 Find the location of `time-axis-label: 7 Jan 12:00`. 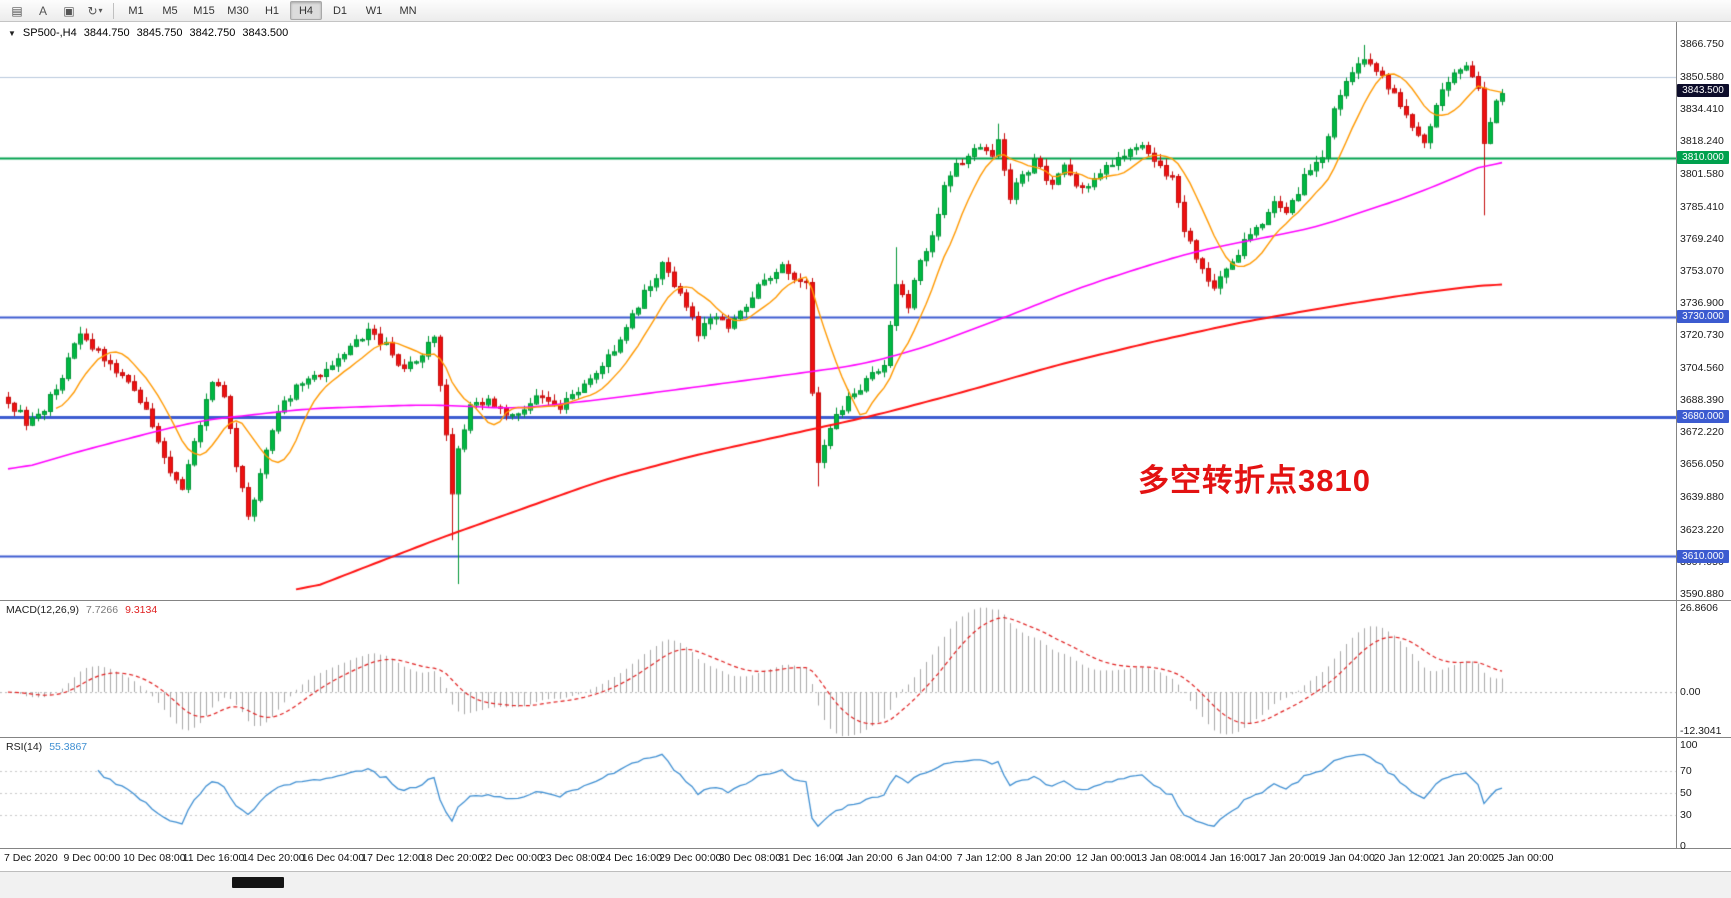

time-axis-label: 7 Jan 12:00 is located at coordinates (984, 858).